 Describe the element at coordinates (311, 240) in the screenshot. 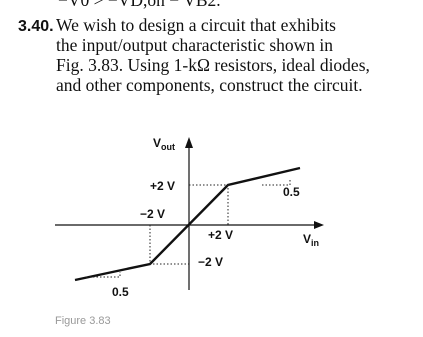

I see `x-axis-label: Vin` at that location.